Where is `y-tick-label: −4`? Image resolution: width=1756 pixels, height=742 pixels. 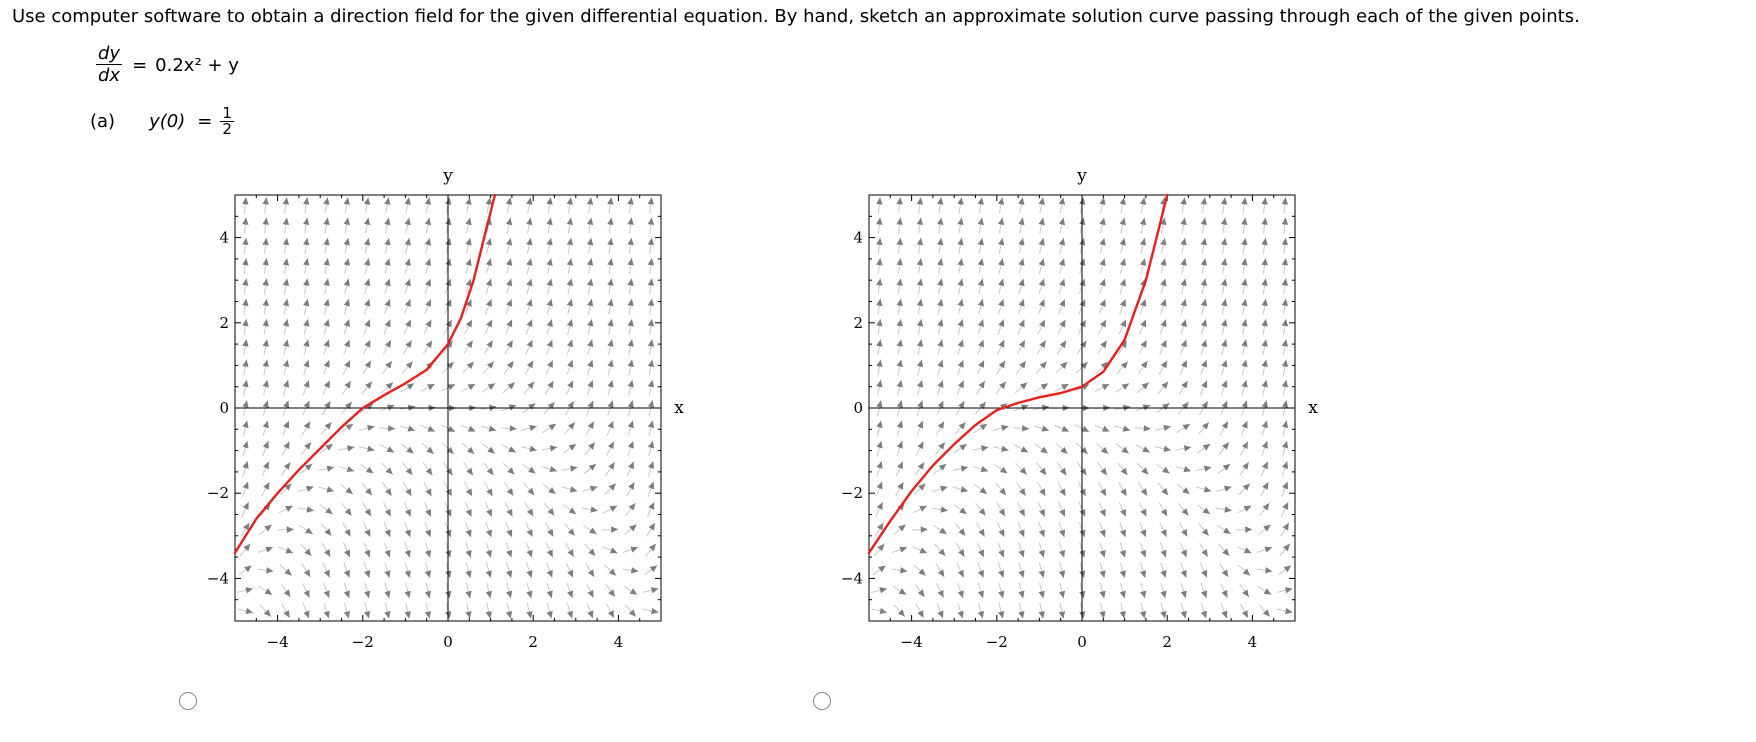
y-tick-label: −4 is located at coordinates (852, 578).